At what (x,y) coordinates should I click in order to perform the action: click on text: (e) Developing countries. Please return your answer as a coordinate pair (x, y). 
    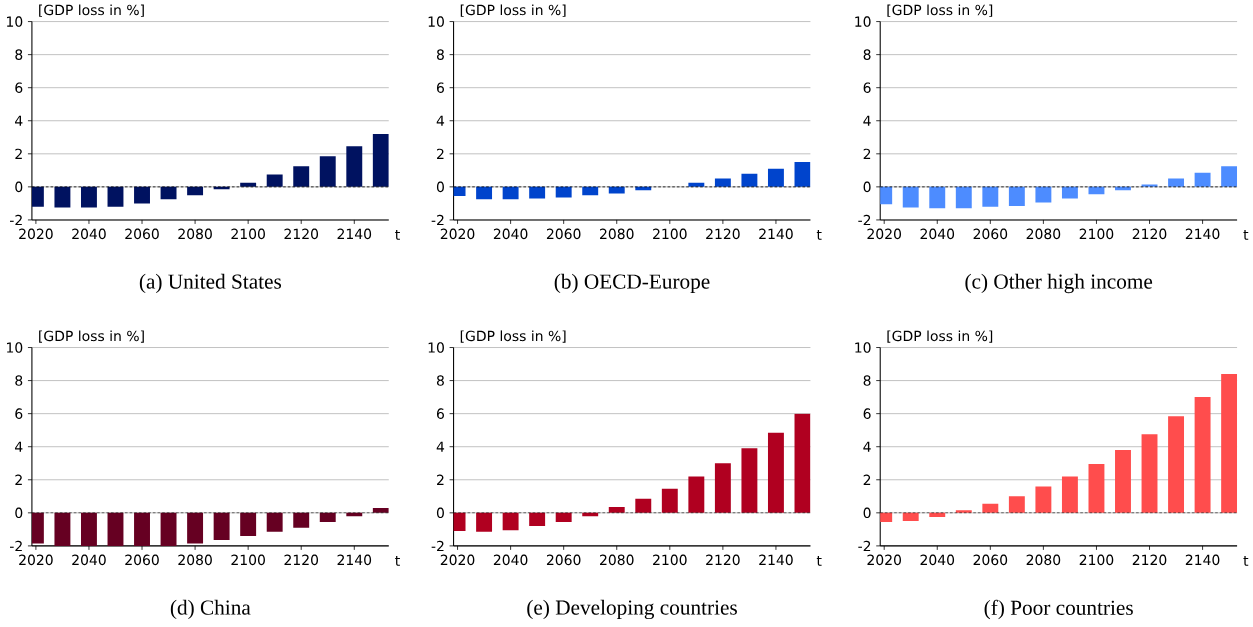
    Looking at the image, I should click on (632, 609).